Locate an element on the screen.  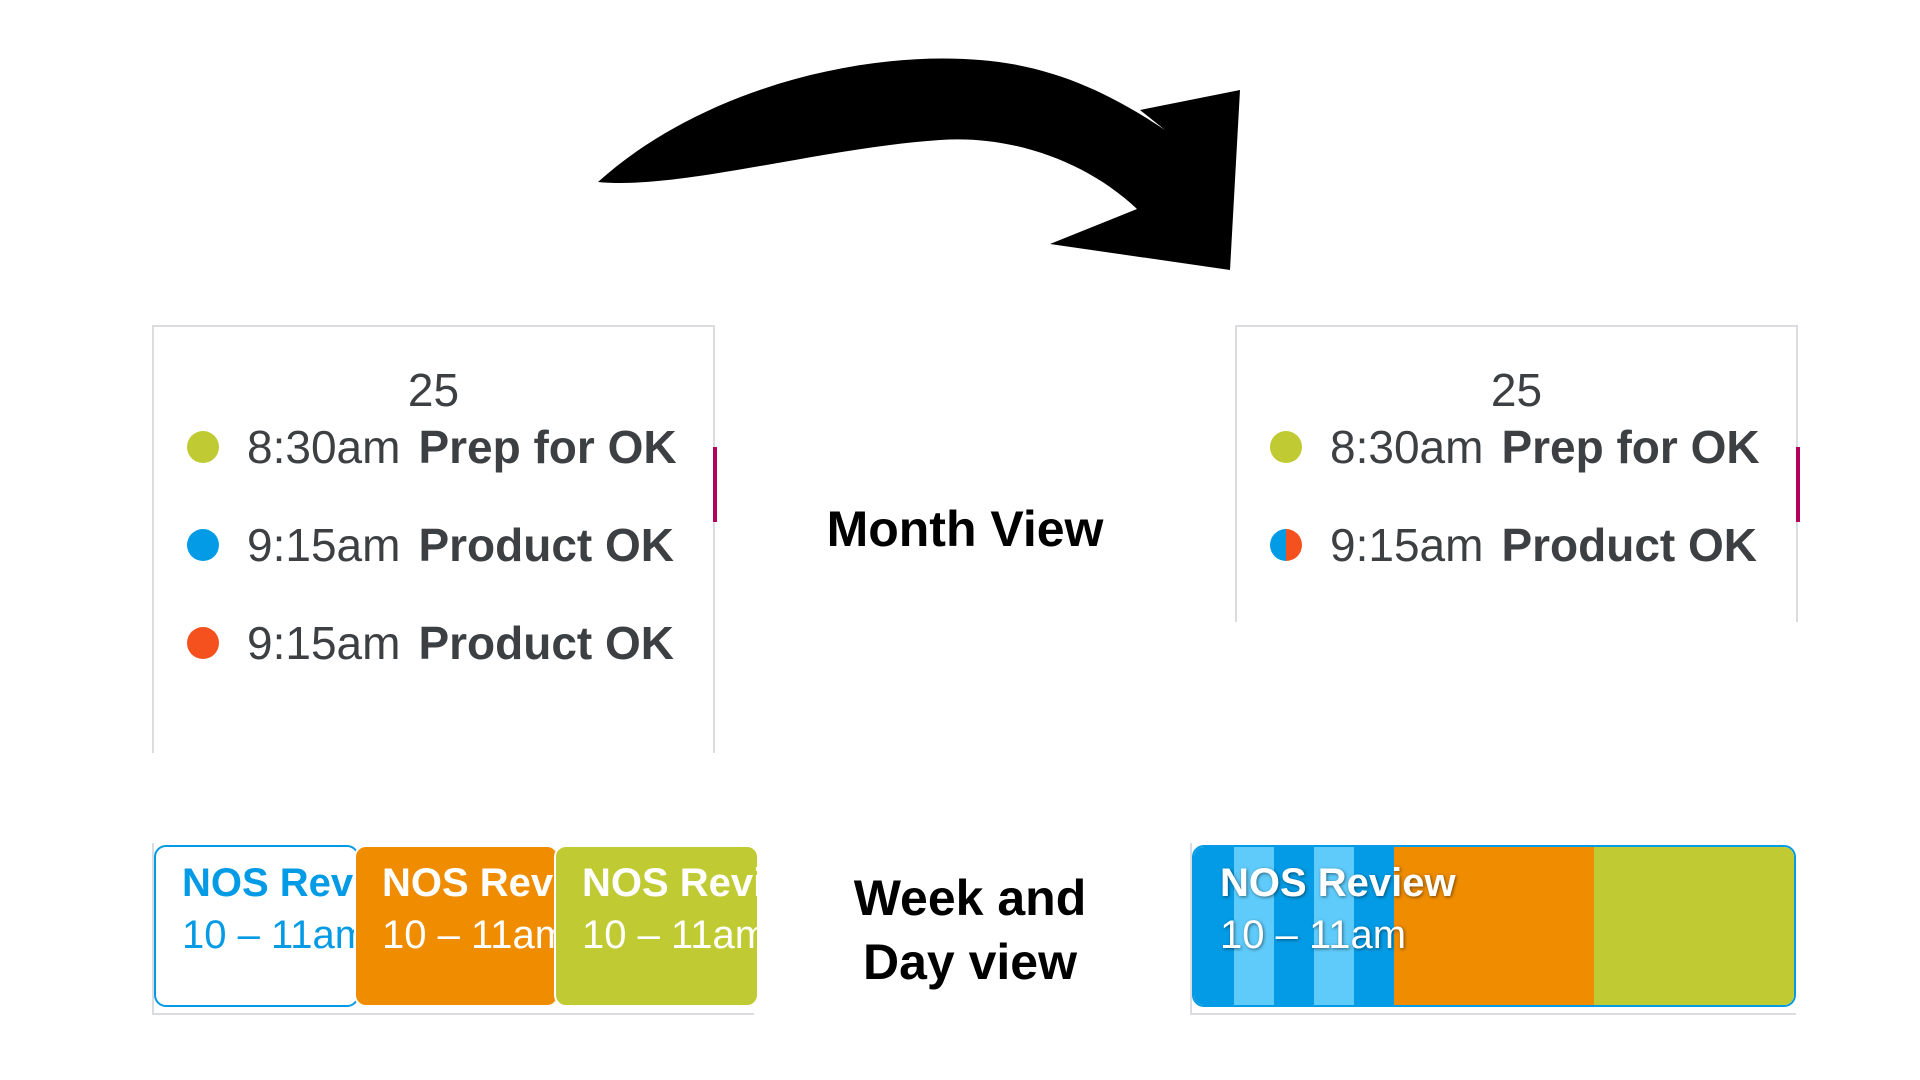
week-day-view-label: Week and Day view is located at coordinates (970, 930).